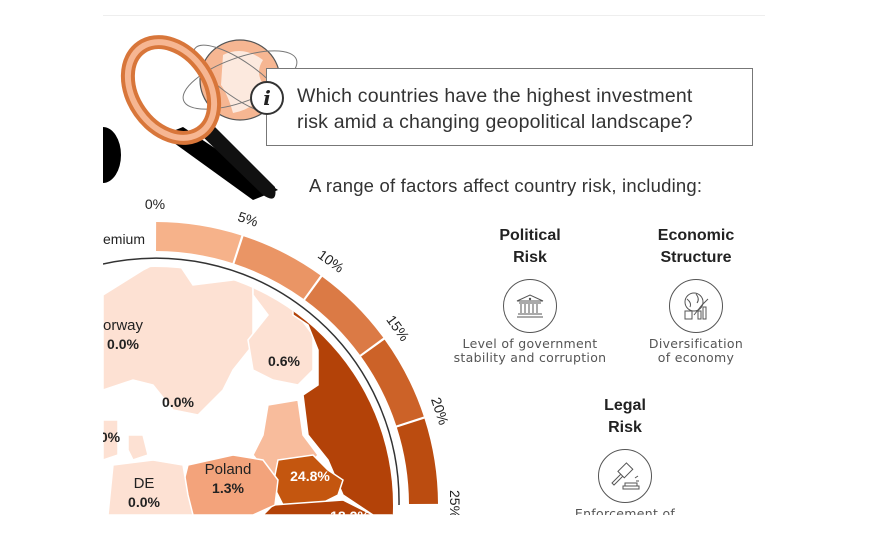 Image resolution: width=888 pixels, height=550 pixels. Describe the element at coordinates (138, 447) in the screenshot. I see `map-region-denmark` at that location.